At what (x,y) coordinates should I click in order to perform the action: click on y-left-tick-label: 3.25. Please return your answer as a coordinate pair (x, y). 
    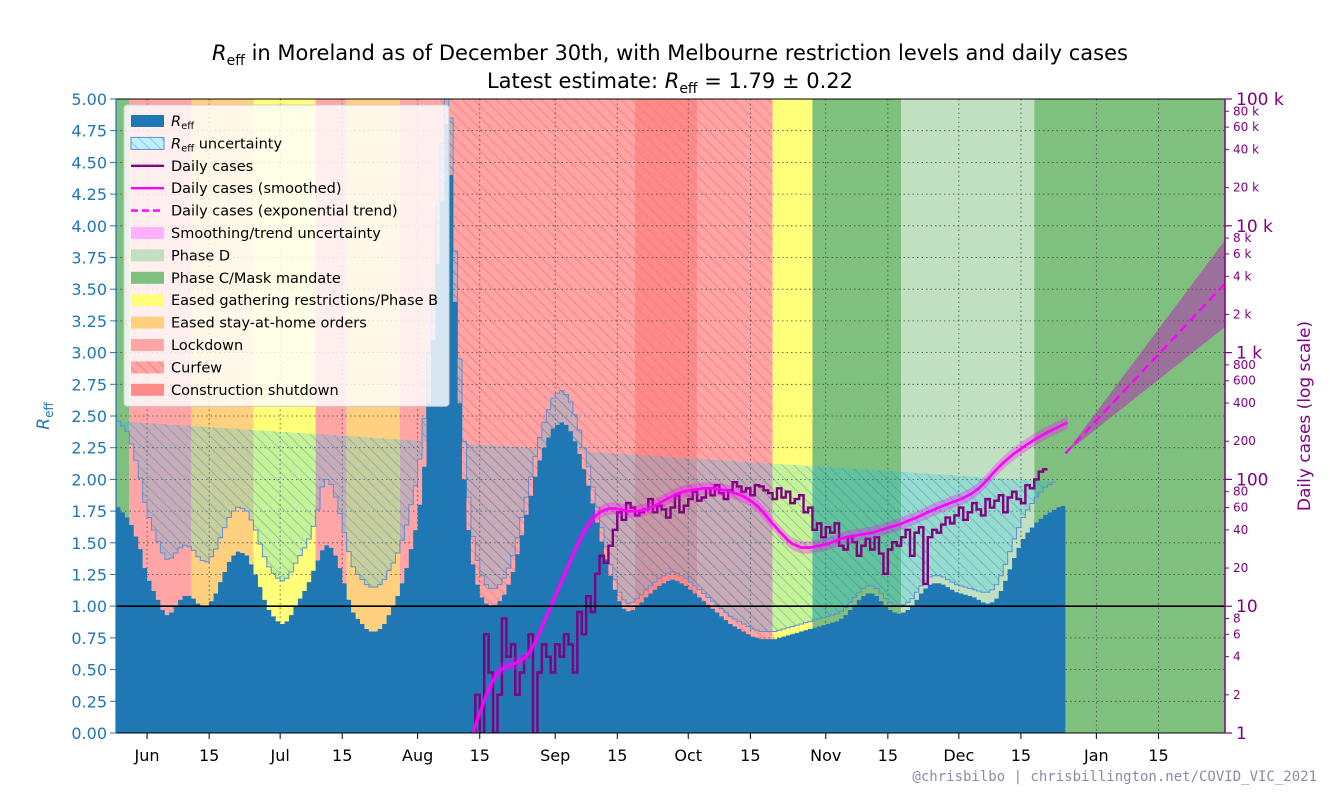
    Looking at the image, I should click on (89, 321).